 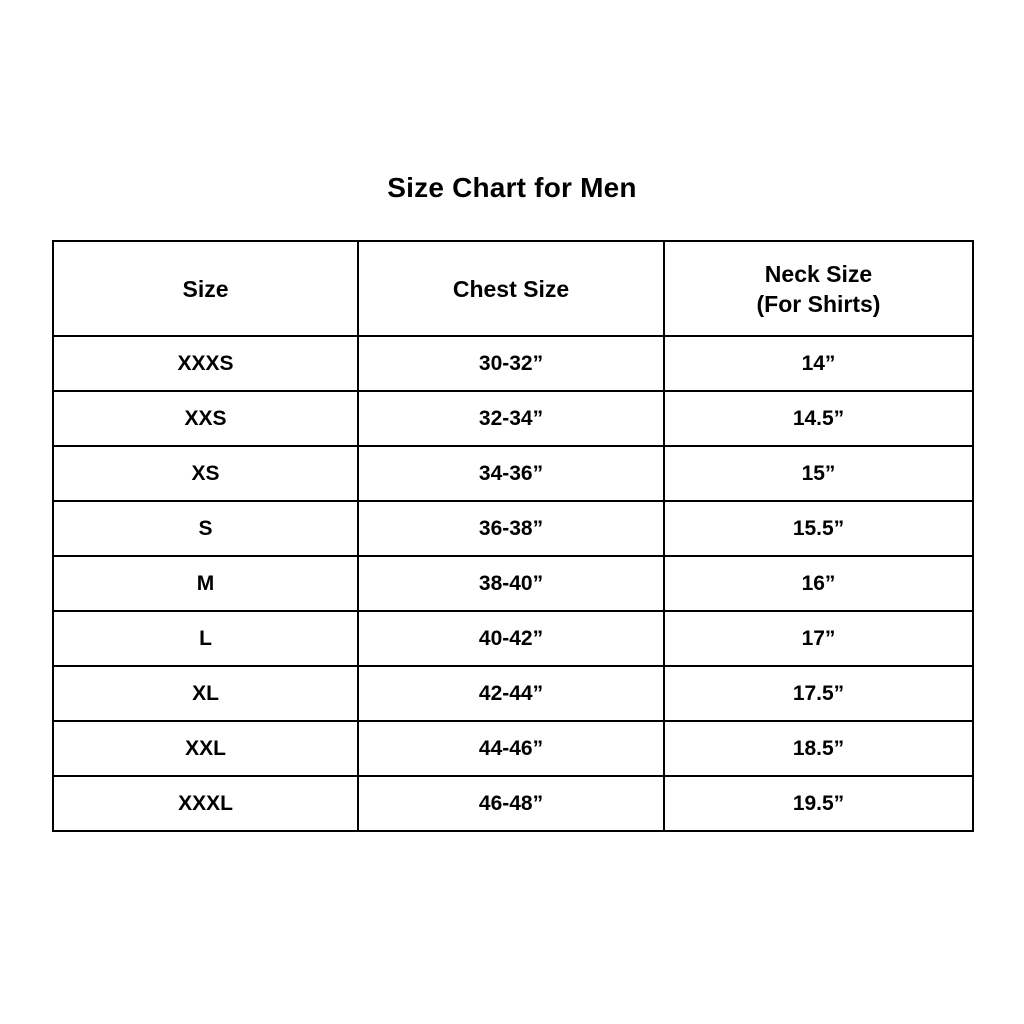 What do you see at coordinates (205, 363) in the screenshot?
I see `cell-size: XXXS` at bounding box center [205, 363].